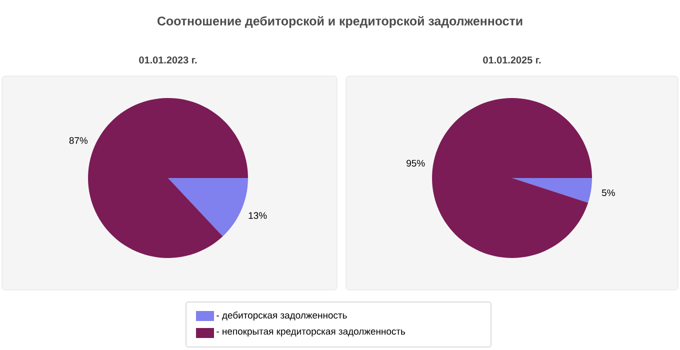 This screenshot has width=680, height=350. Describe the element at coordinates (512, 60) in the screenshot. I see `chart-subtitle: 01.01.2025 г.` at that location.